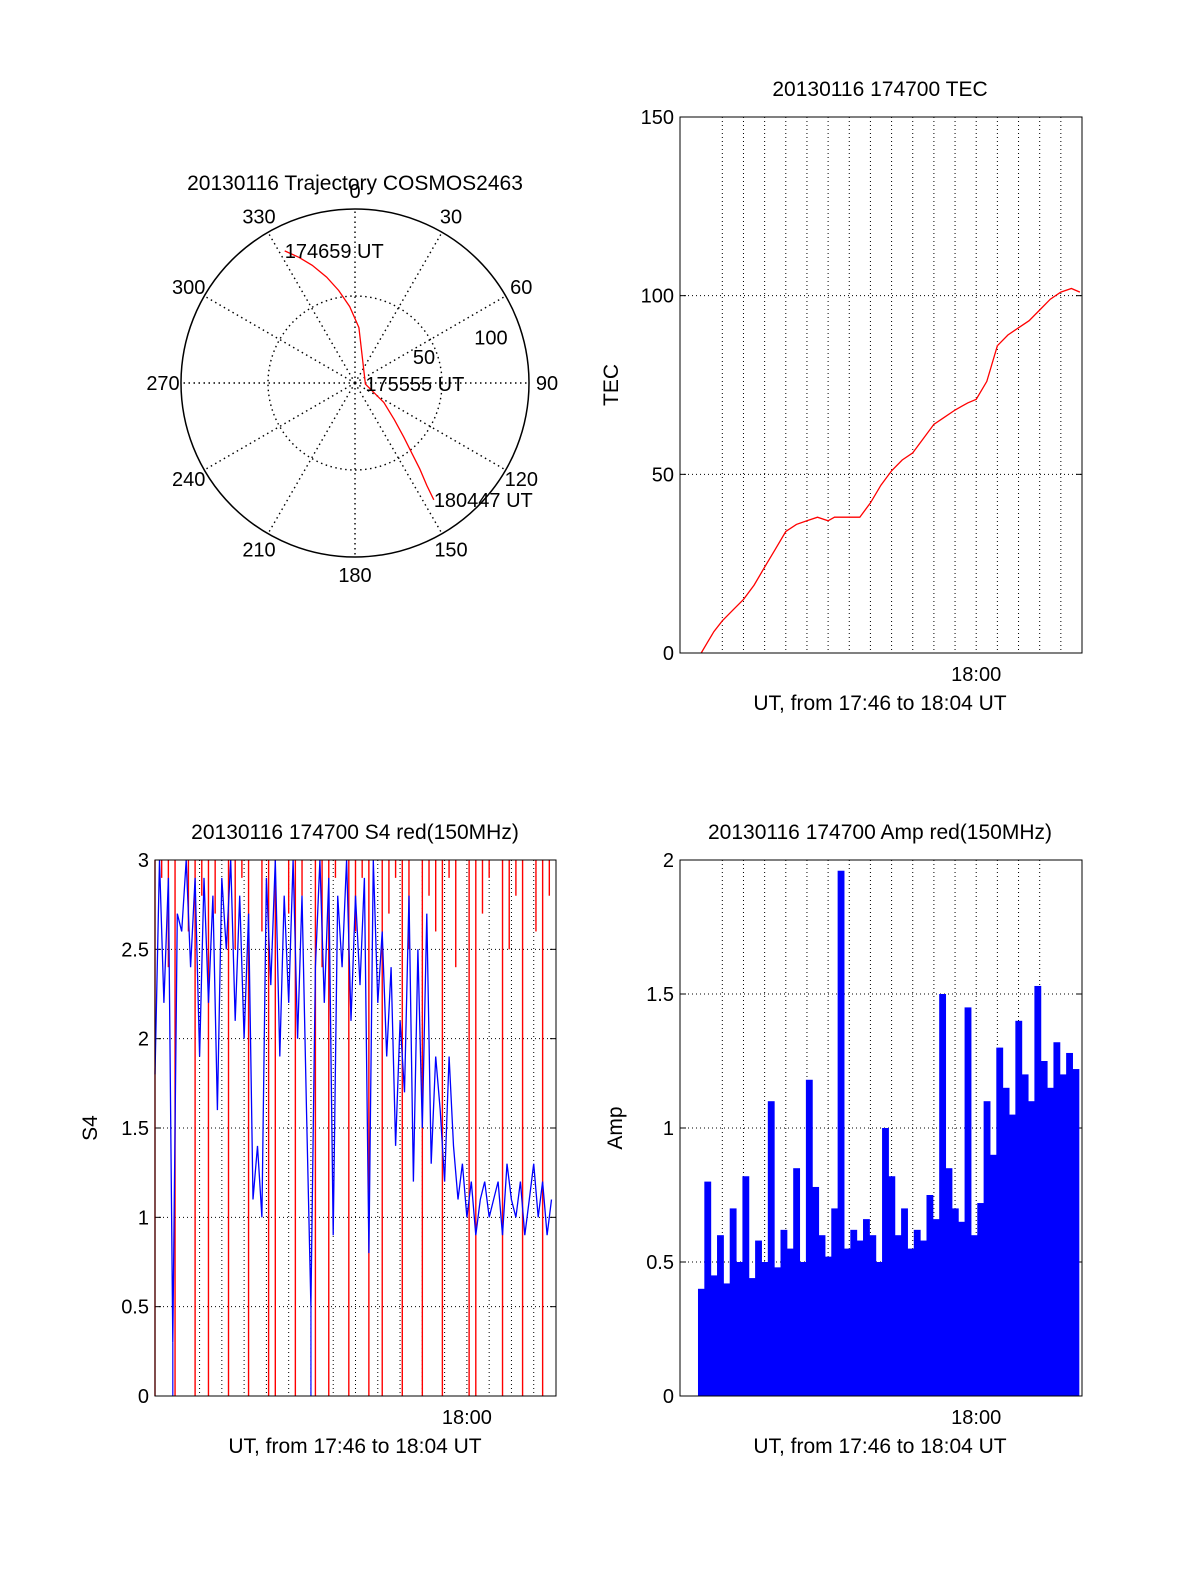  I want to click on polar-angle-label: 60, so click(521, 288).